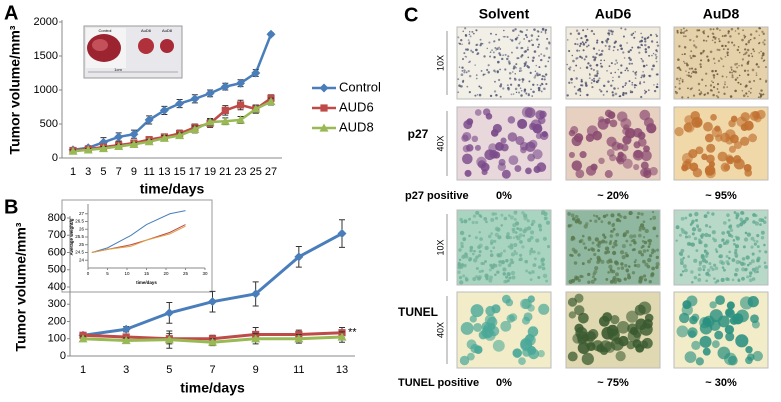  I want to click on x-tick-label: 7, so click(212, 370).